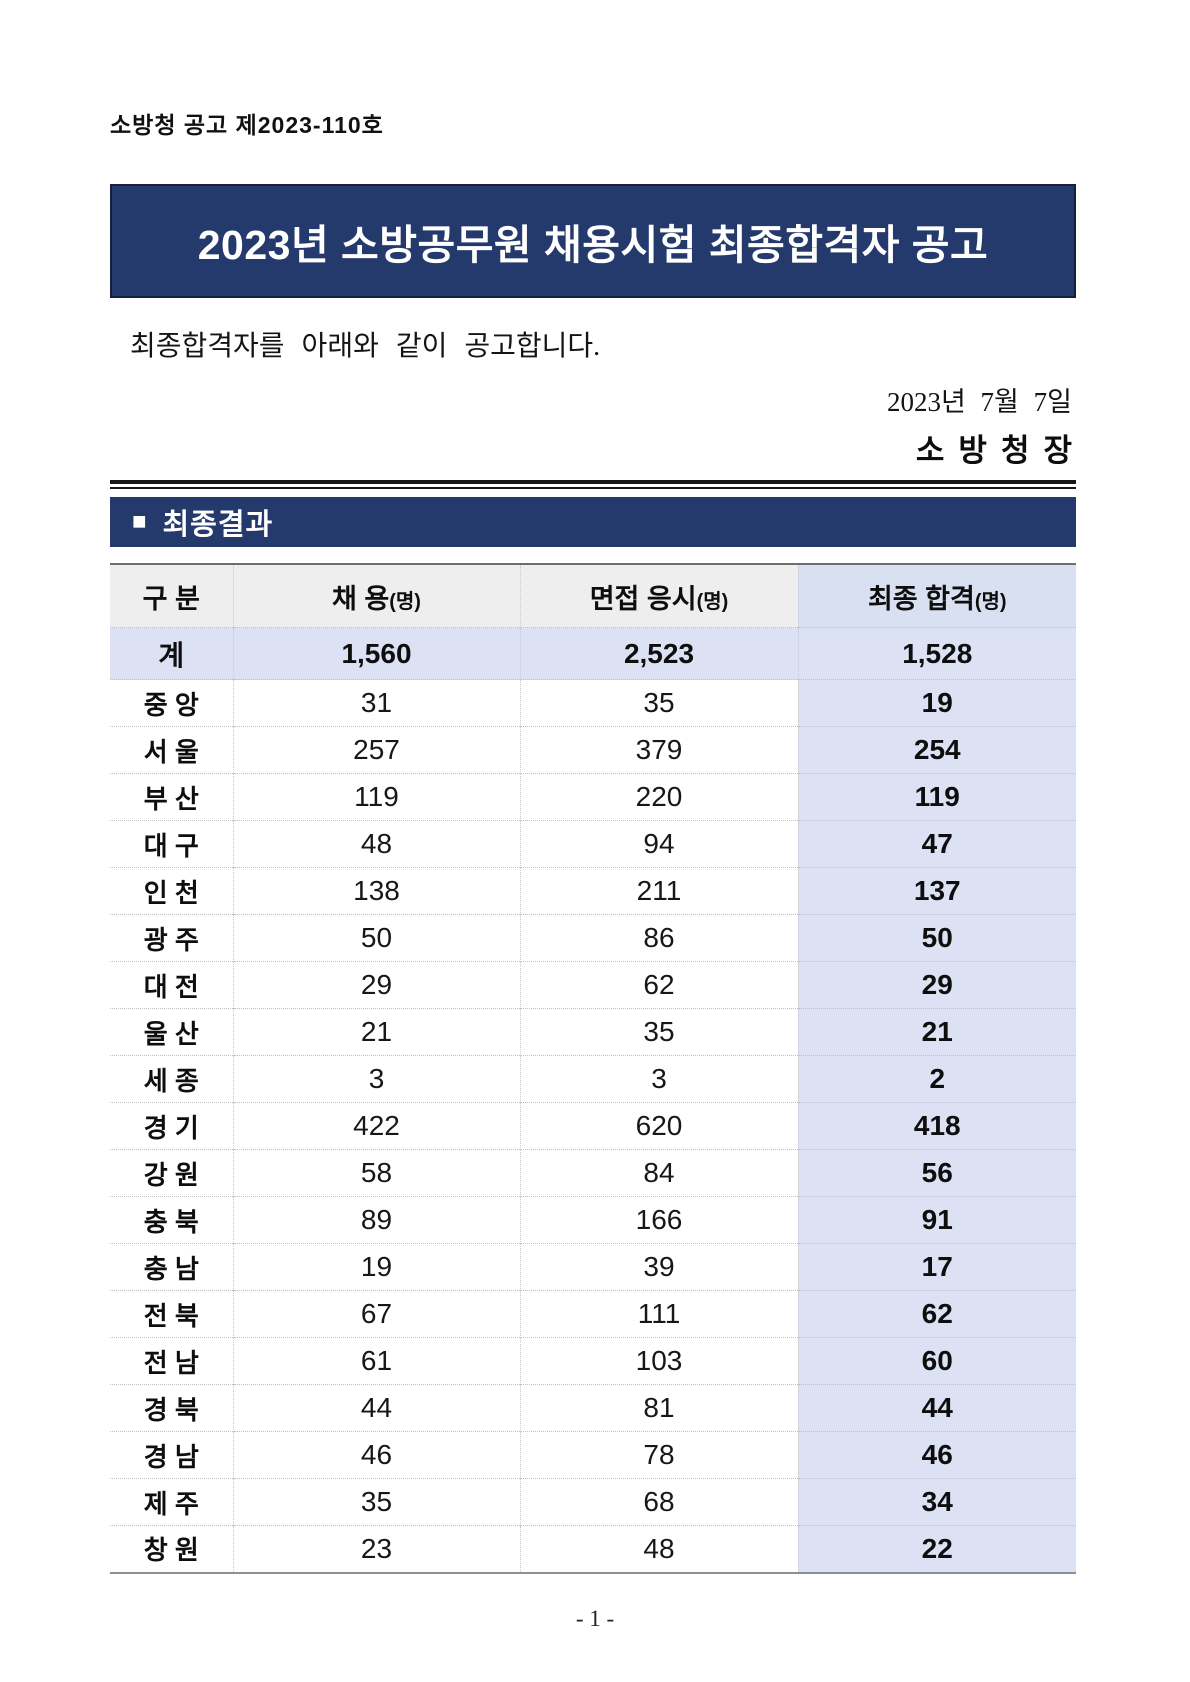 The width and height of the screenshot is (1190, 1682). I want to click on value-cell: 2, so click(936, 1079).